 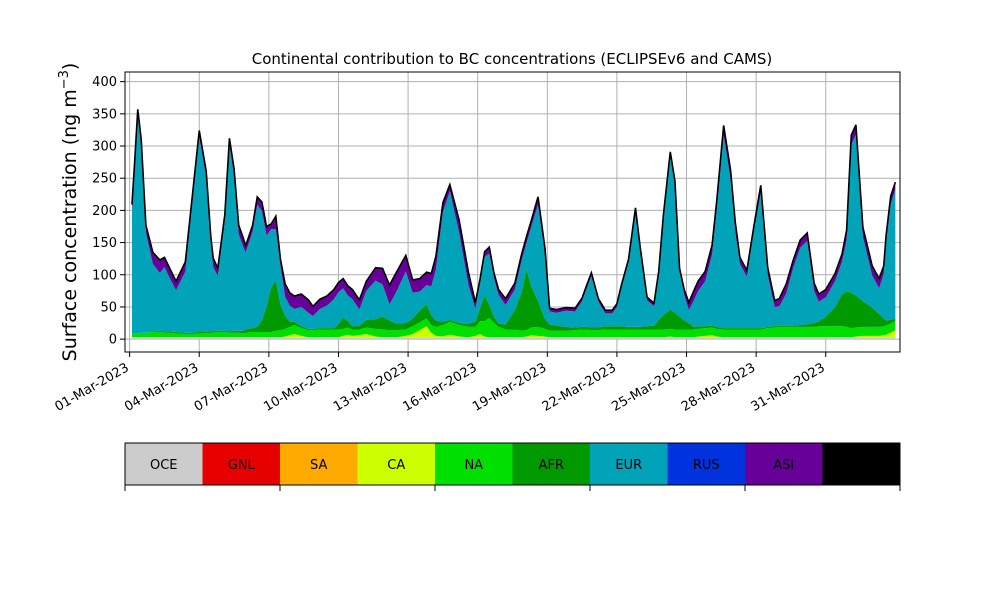 I want to click on y-axis-label-exponent: −3, so click(x=64, y=79).